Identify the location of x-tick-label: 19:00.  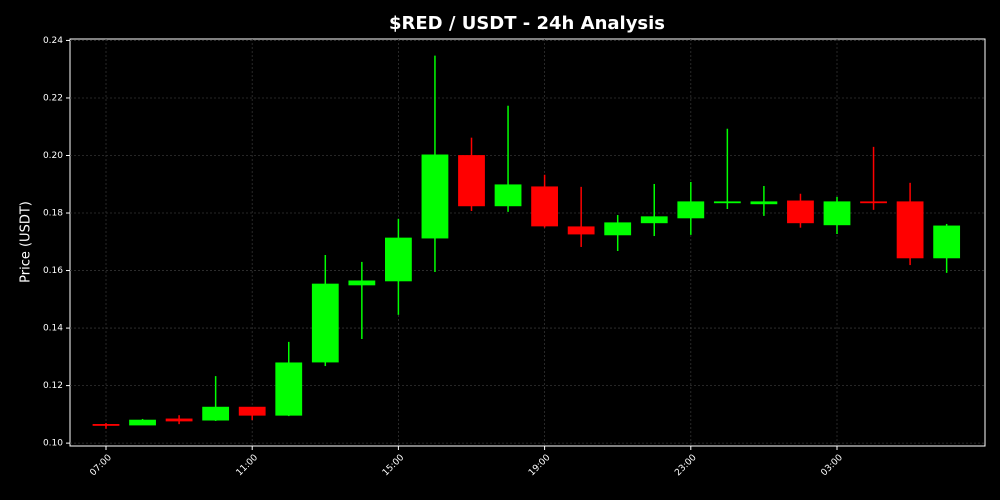
(540, 466).